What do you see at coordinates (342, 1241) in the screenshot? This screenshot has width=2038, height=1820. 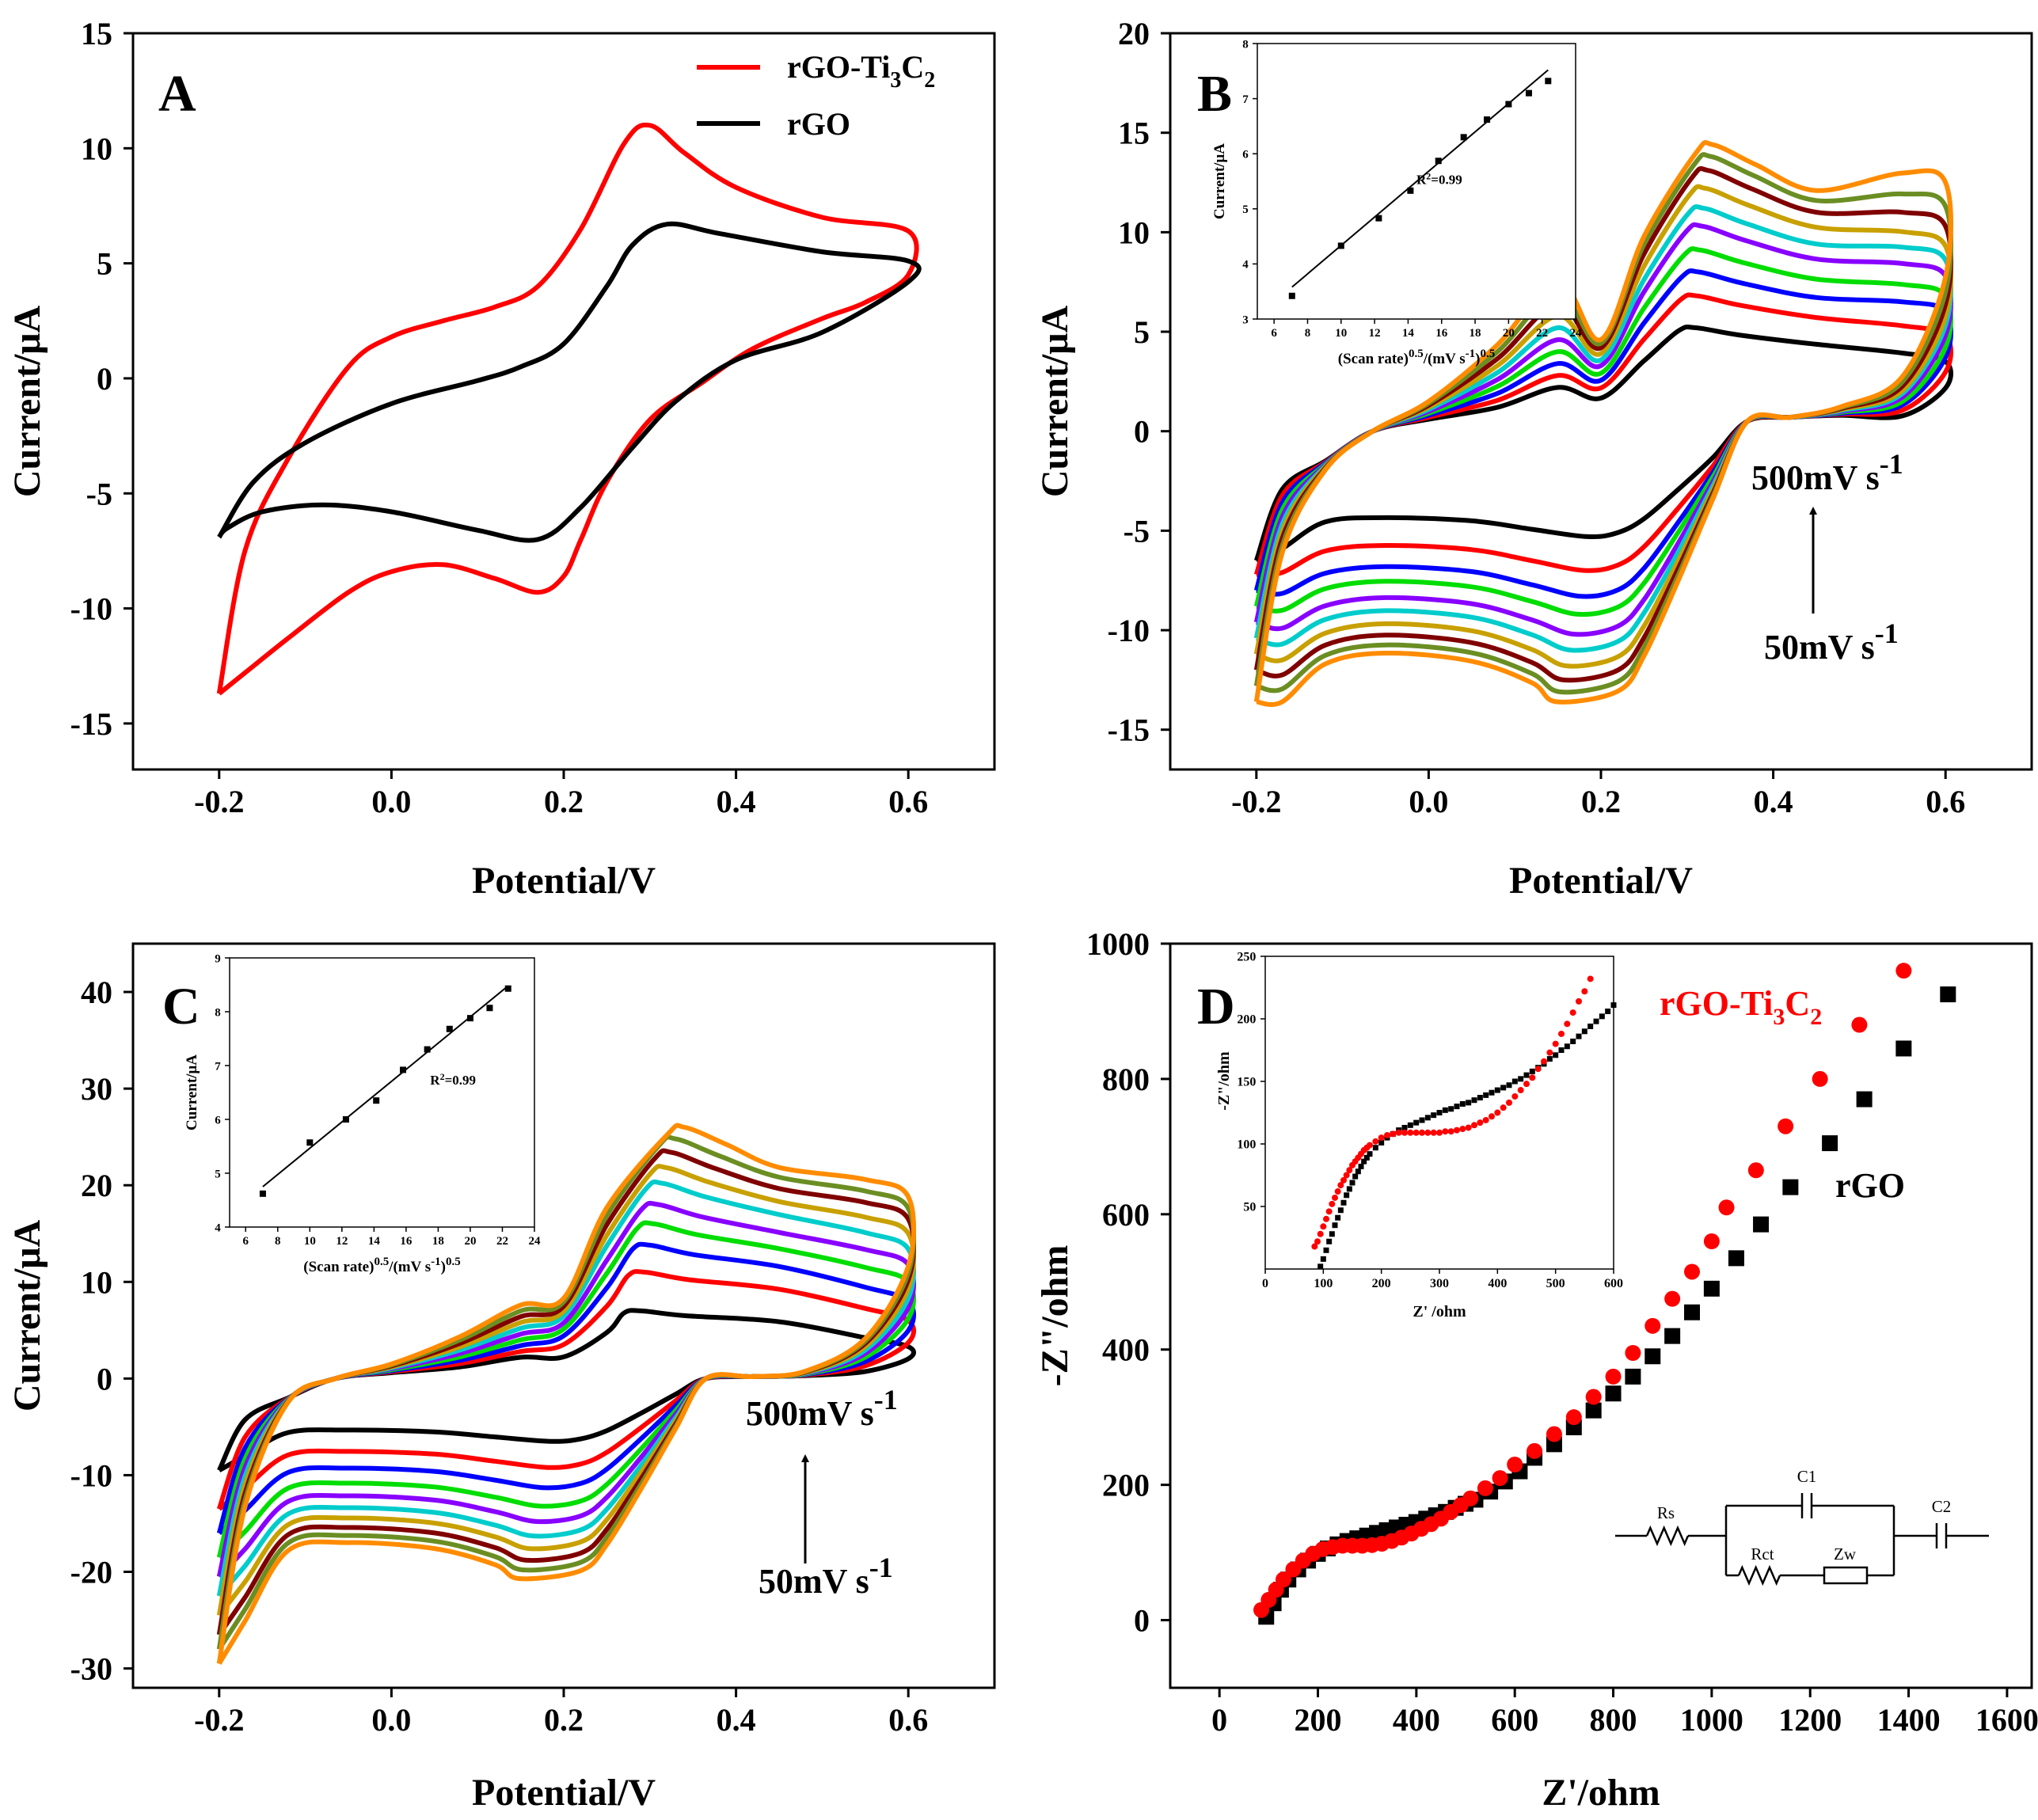 I see `x-tick-label: 12` at bounding box center [342, 1241].